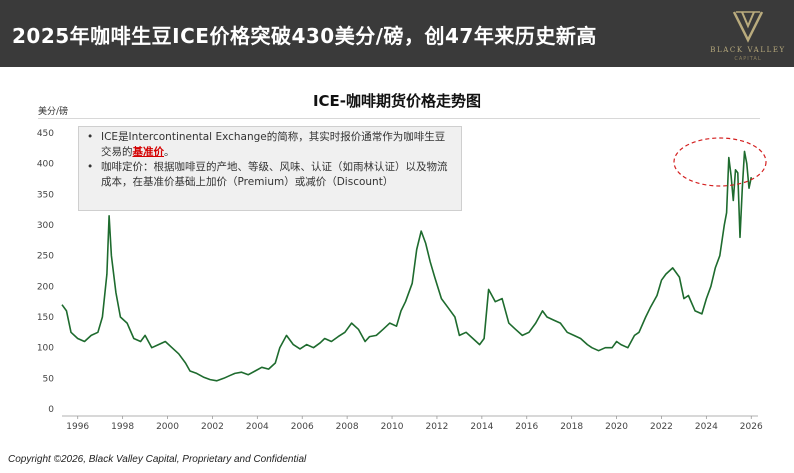 This screenshot has width=794, height=473. What do you see at coordinates (571, 427) in the screenshot?
I see `x-tick-label: 2018` at bounding box center [571, 427].